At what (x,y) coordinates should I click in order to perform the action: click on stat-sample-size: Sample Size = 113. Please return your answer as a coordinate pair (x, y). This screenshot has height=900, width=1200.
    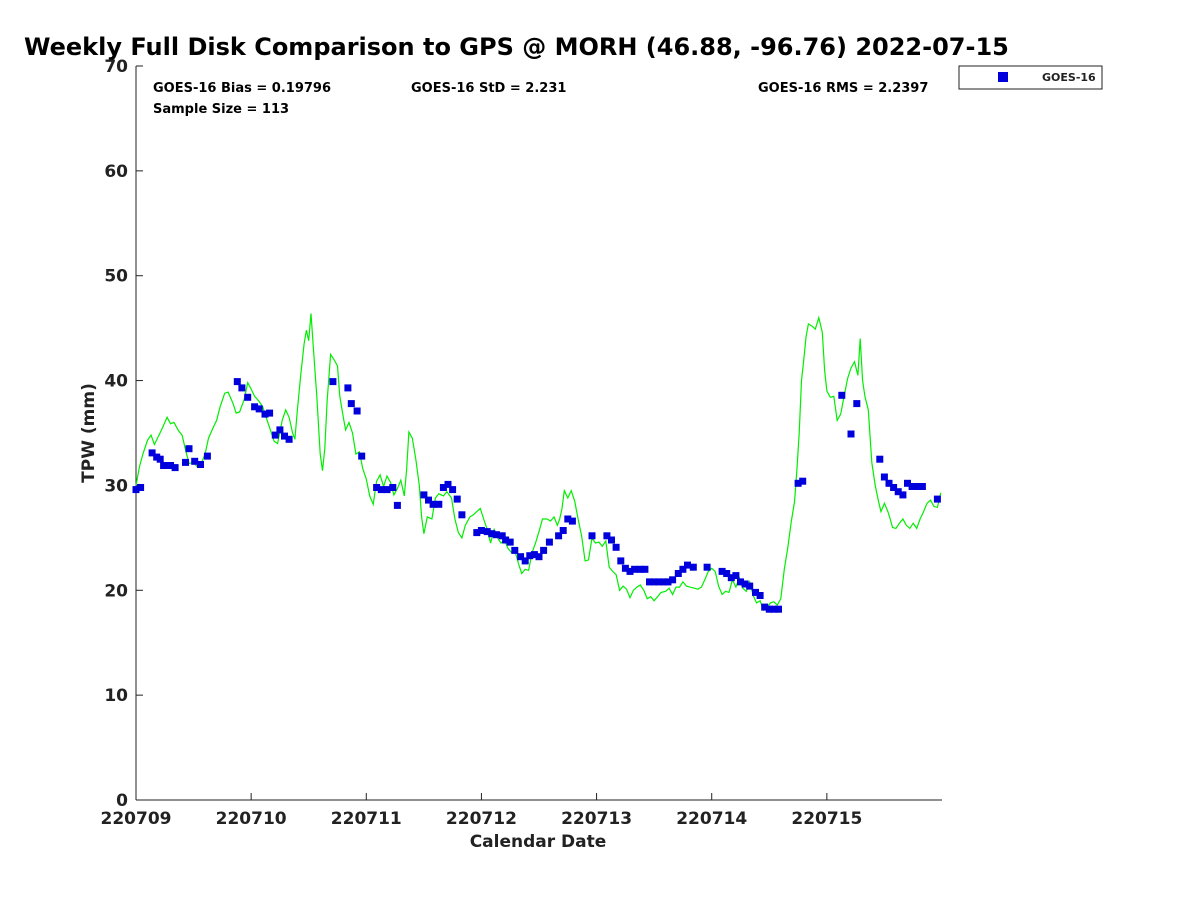
    Looking at the image, I should click on (221, 109).